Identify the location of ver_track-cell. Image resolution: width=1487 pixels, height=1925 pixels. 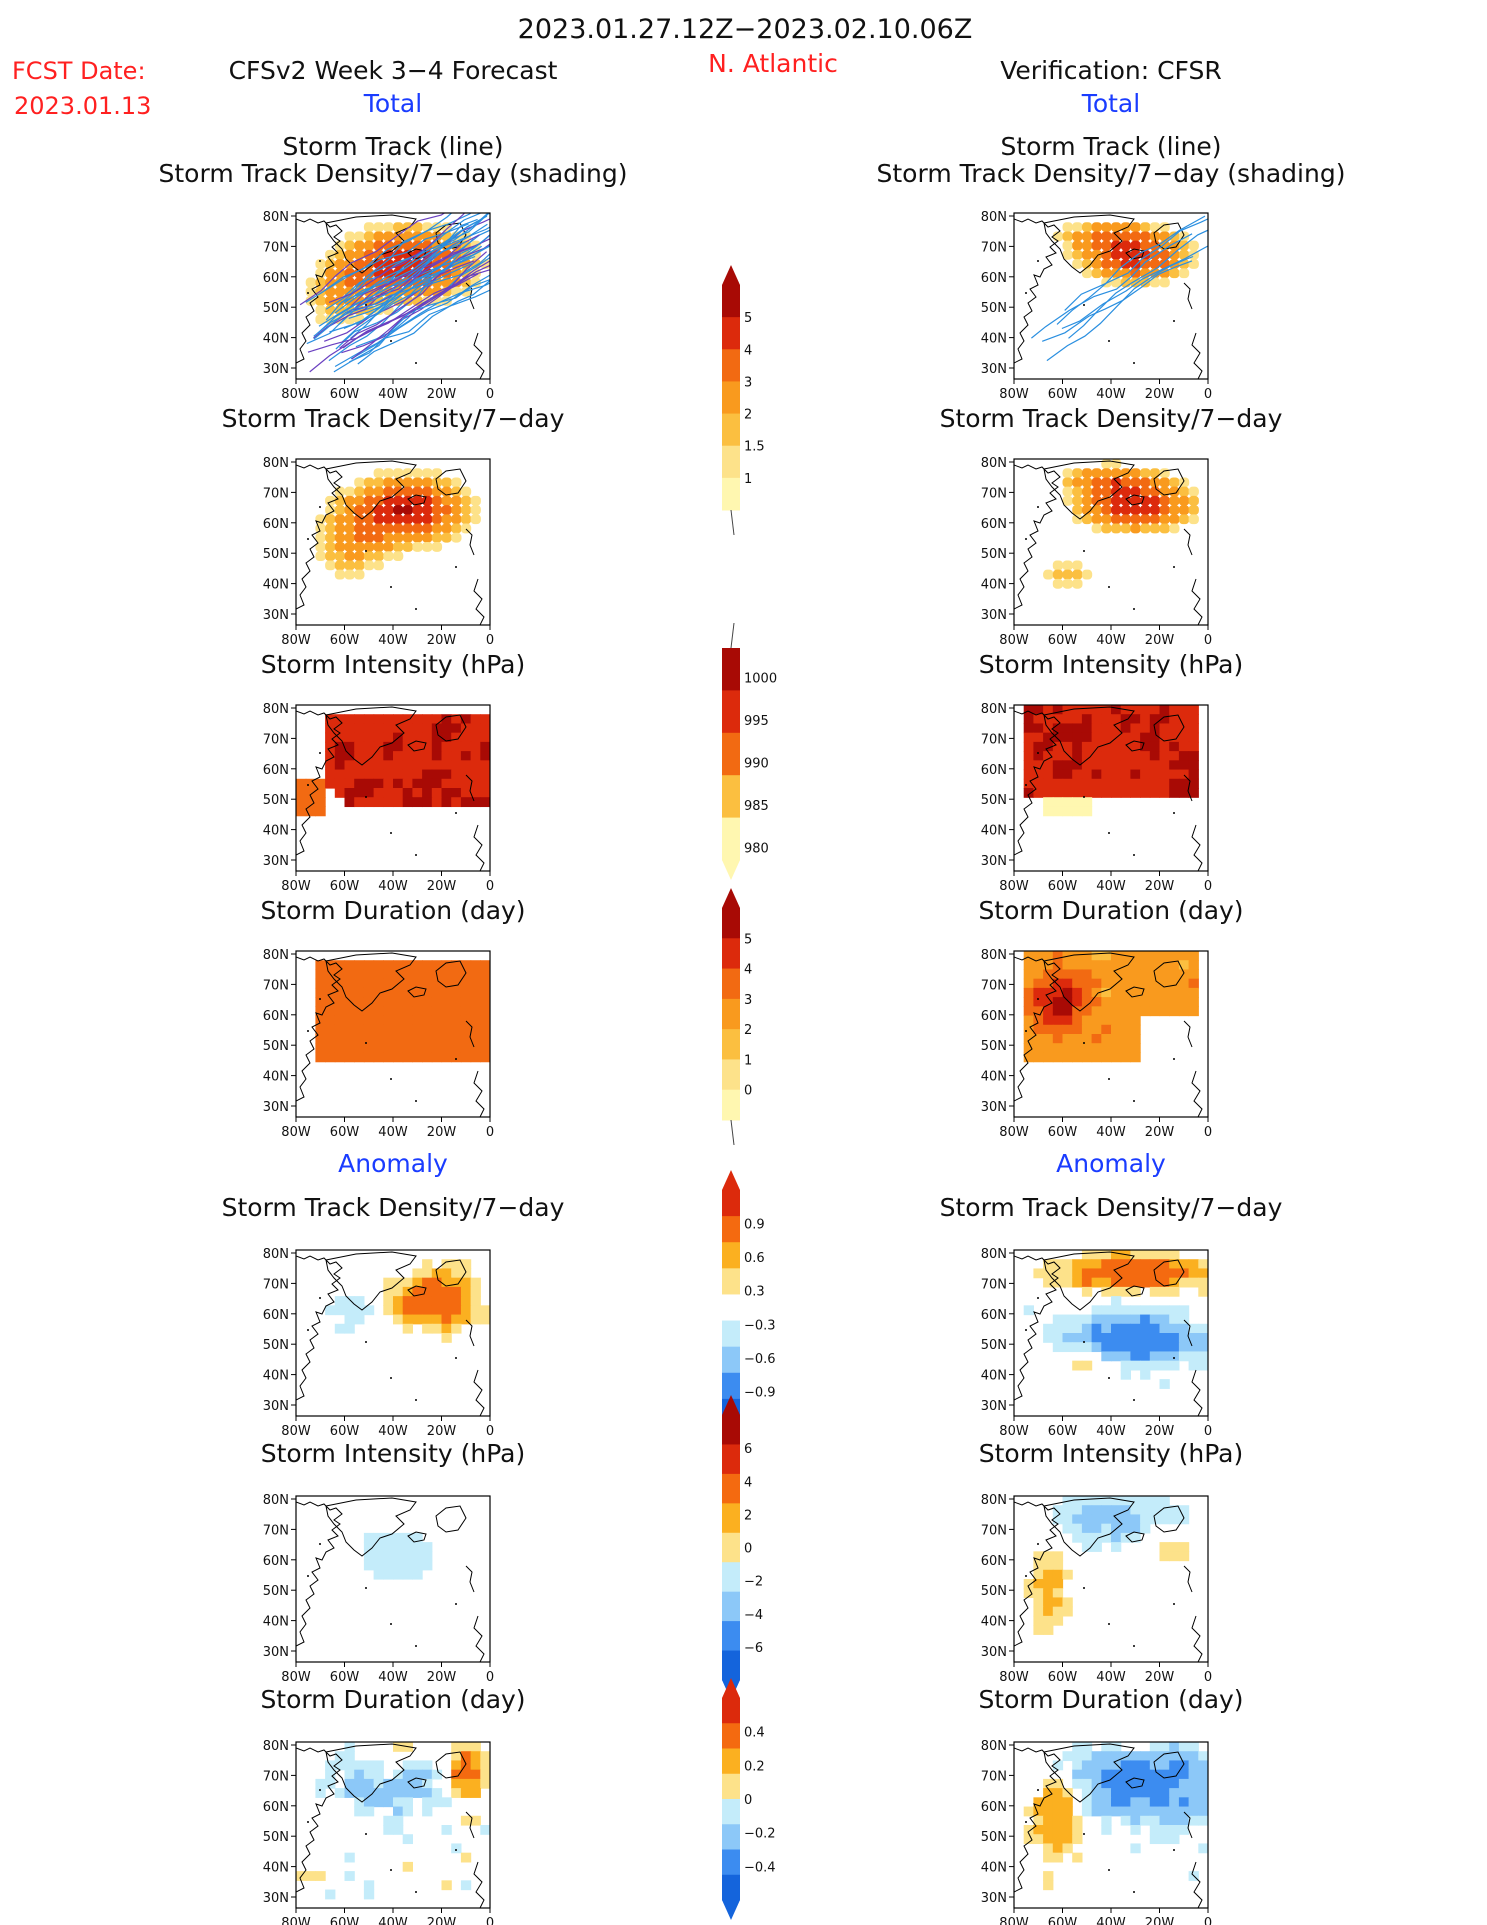
(1125, 245).